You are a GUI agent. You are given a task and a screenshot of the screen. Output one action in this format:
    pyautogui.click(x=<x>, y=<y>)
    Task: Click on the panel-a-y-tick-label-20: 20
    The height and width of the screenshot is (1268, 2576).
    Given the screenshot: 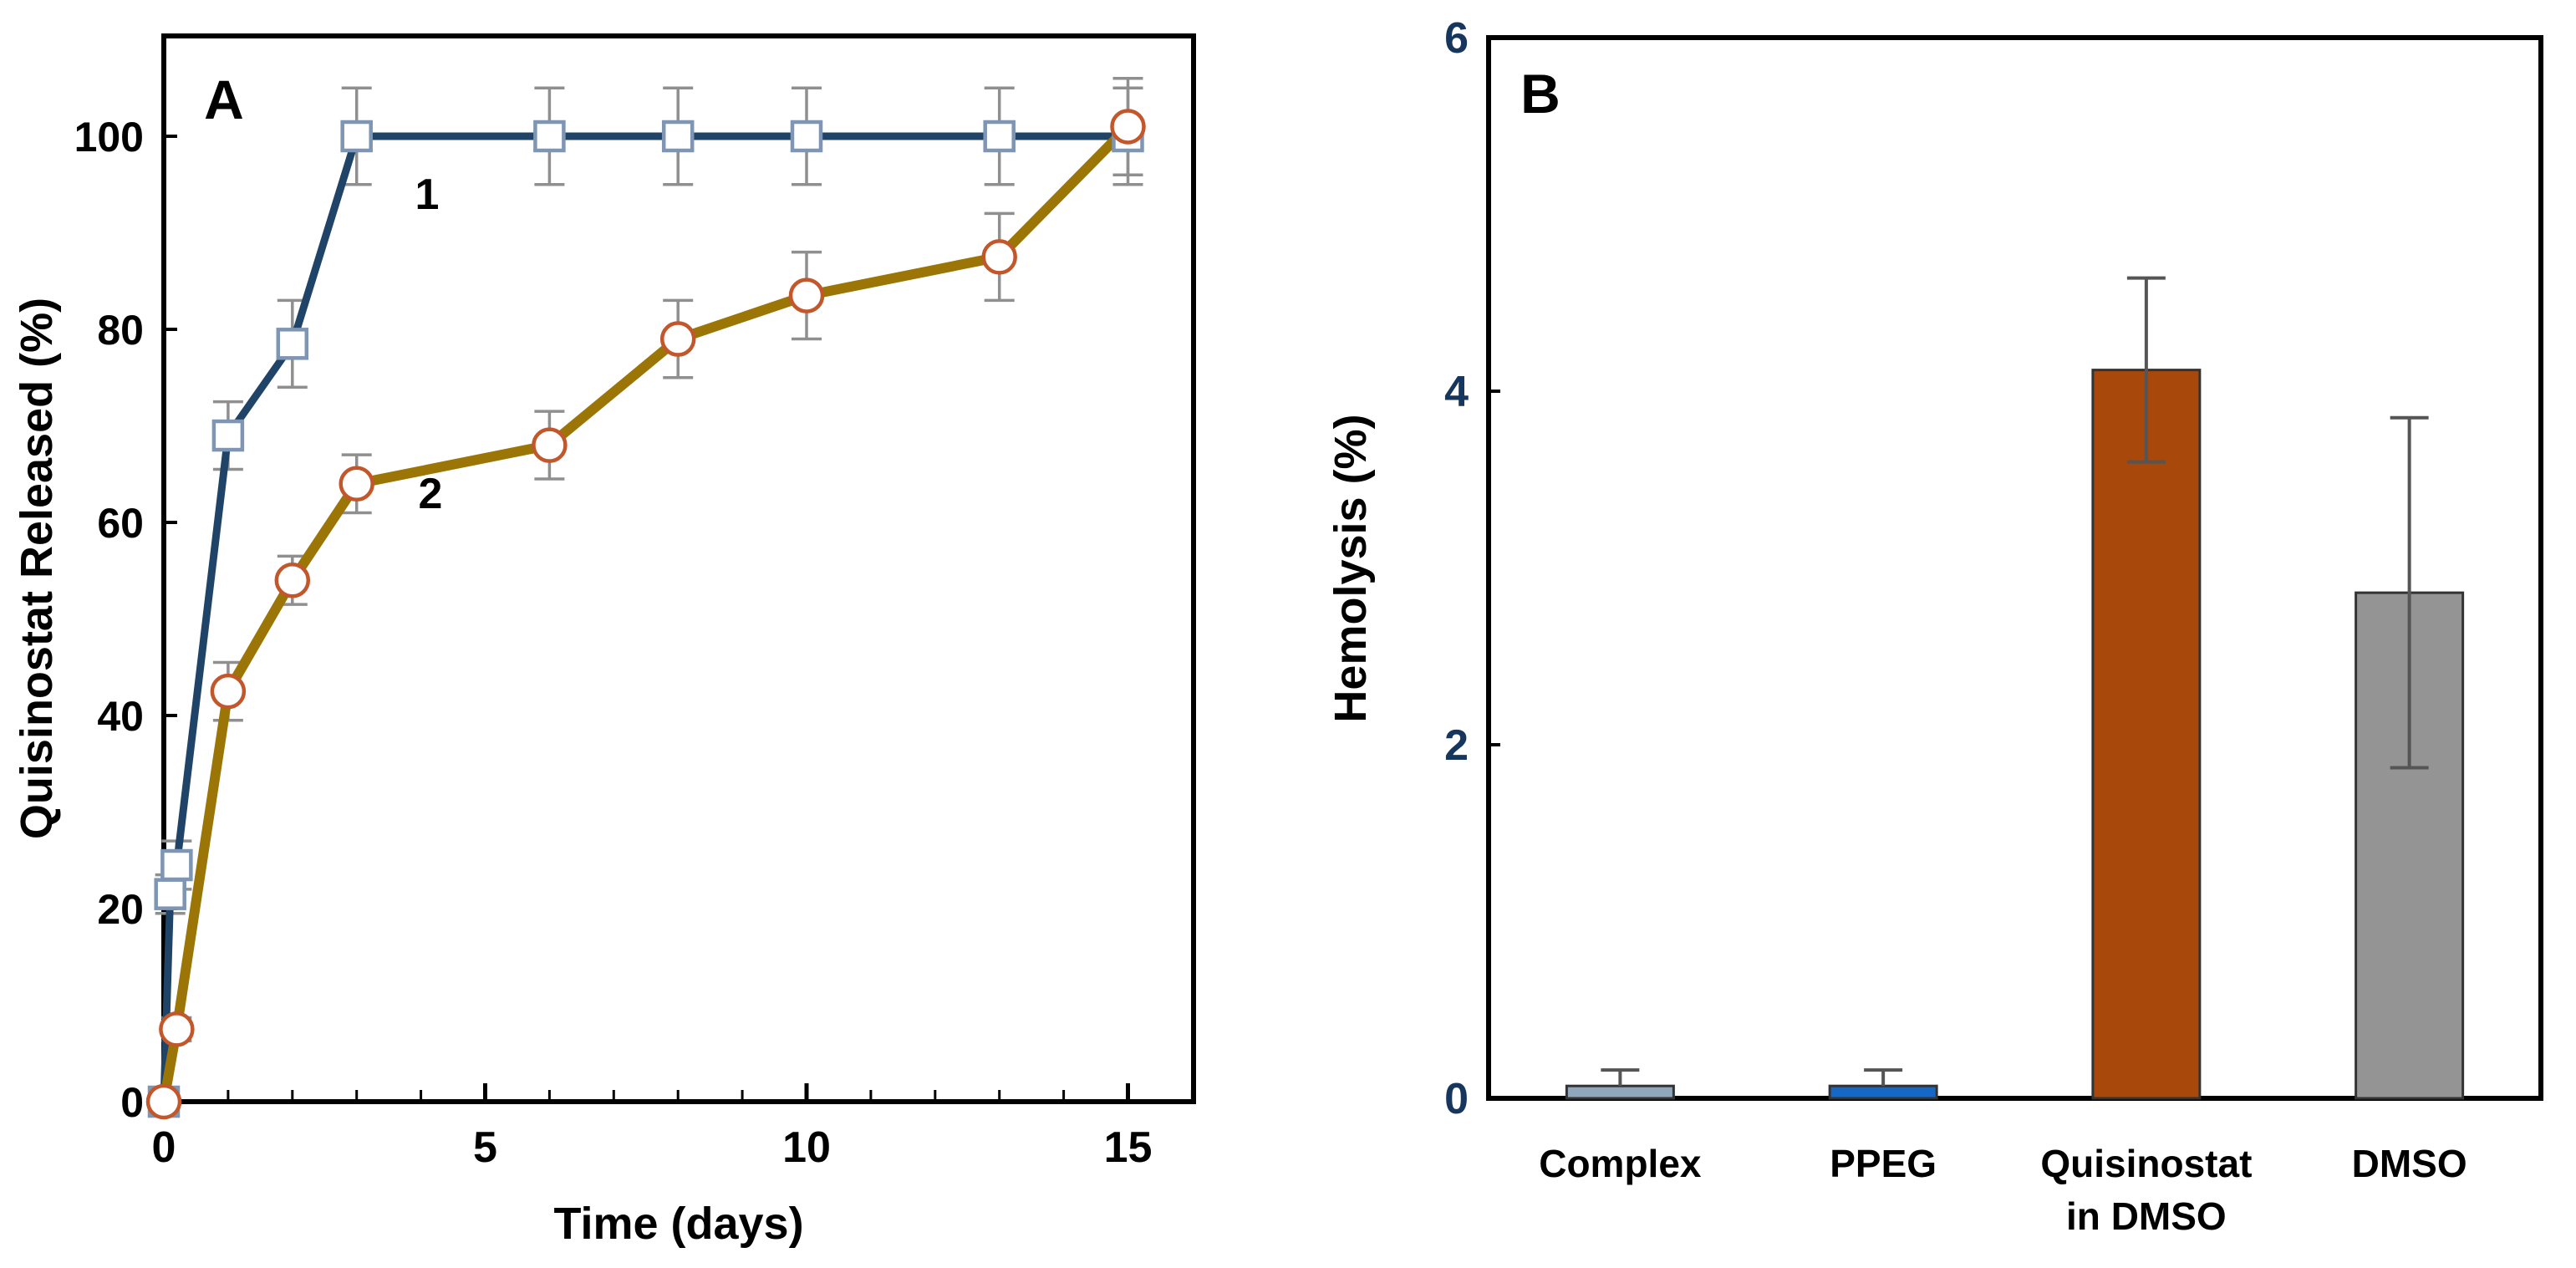 What is the action you would take?
    pyautogui.click(x=120, y=909)
    